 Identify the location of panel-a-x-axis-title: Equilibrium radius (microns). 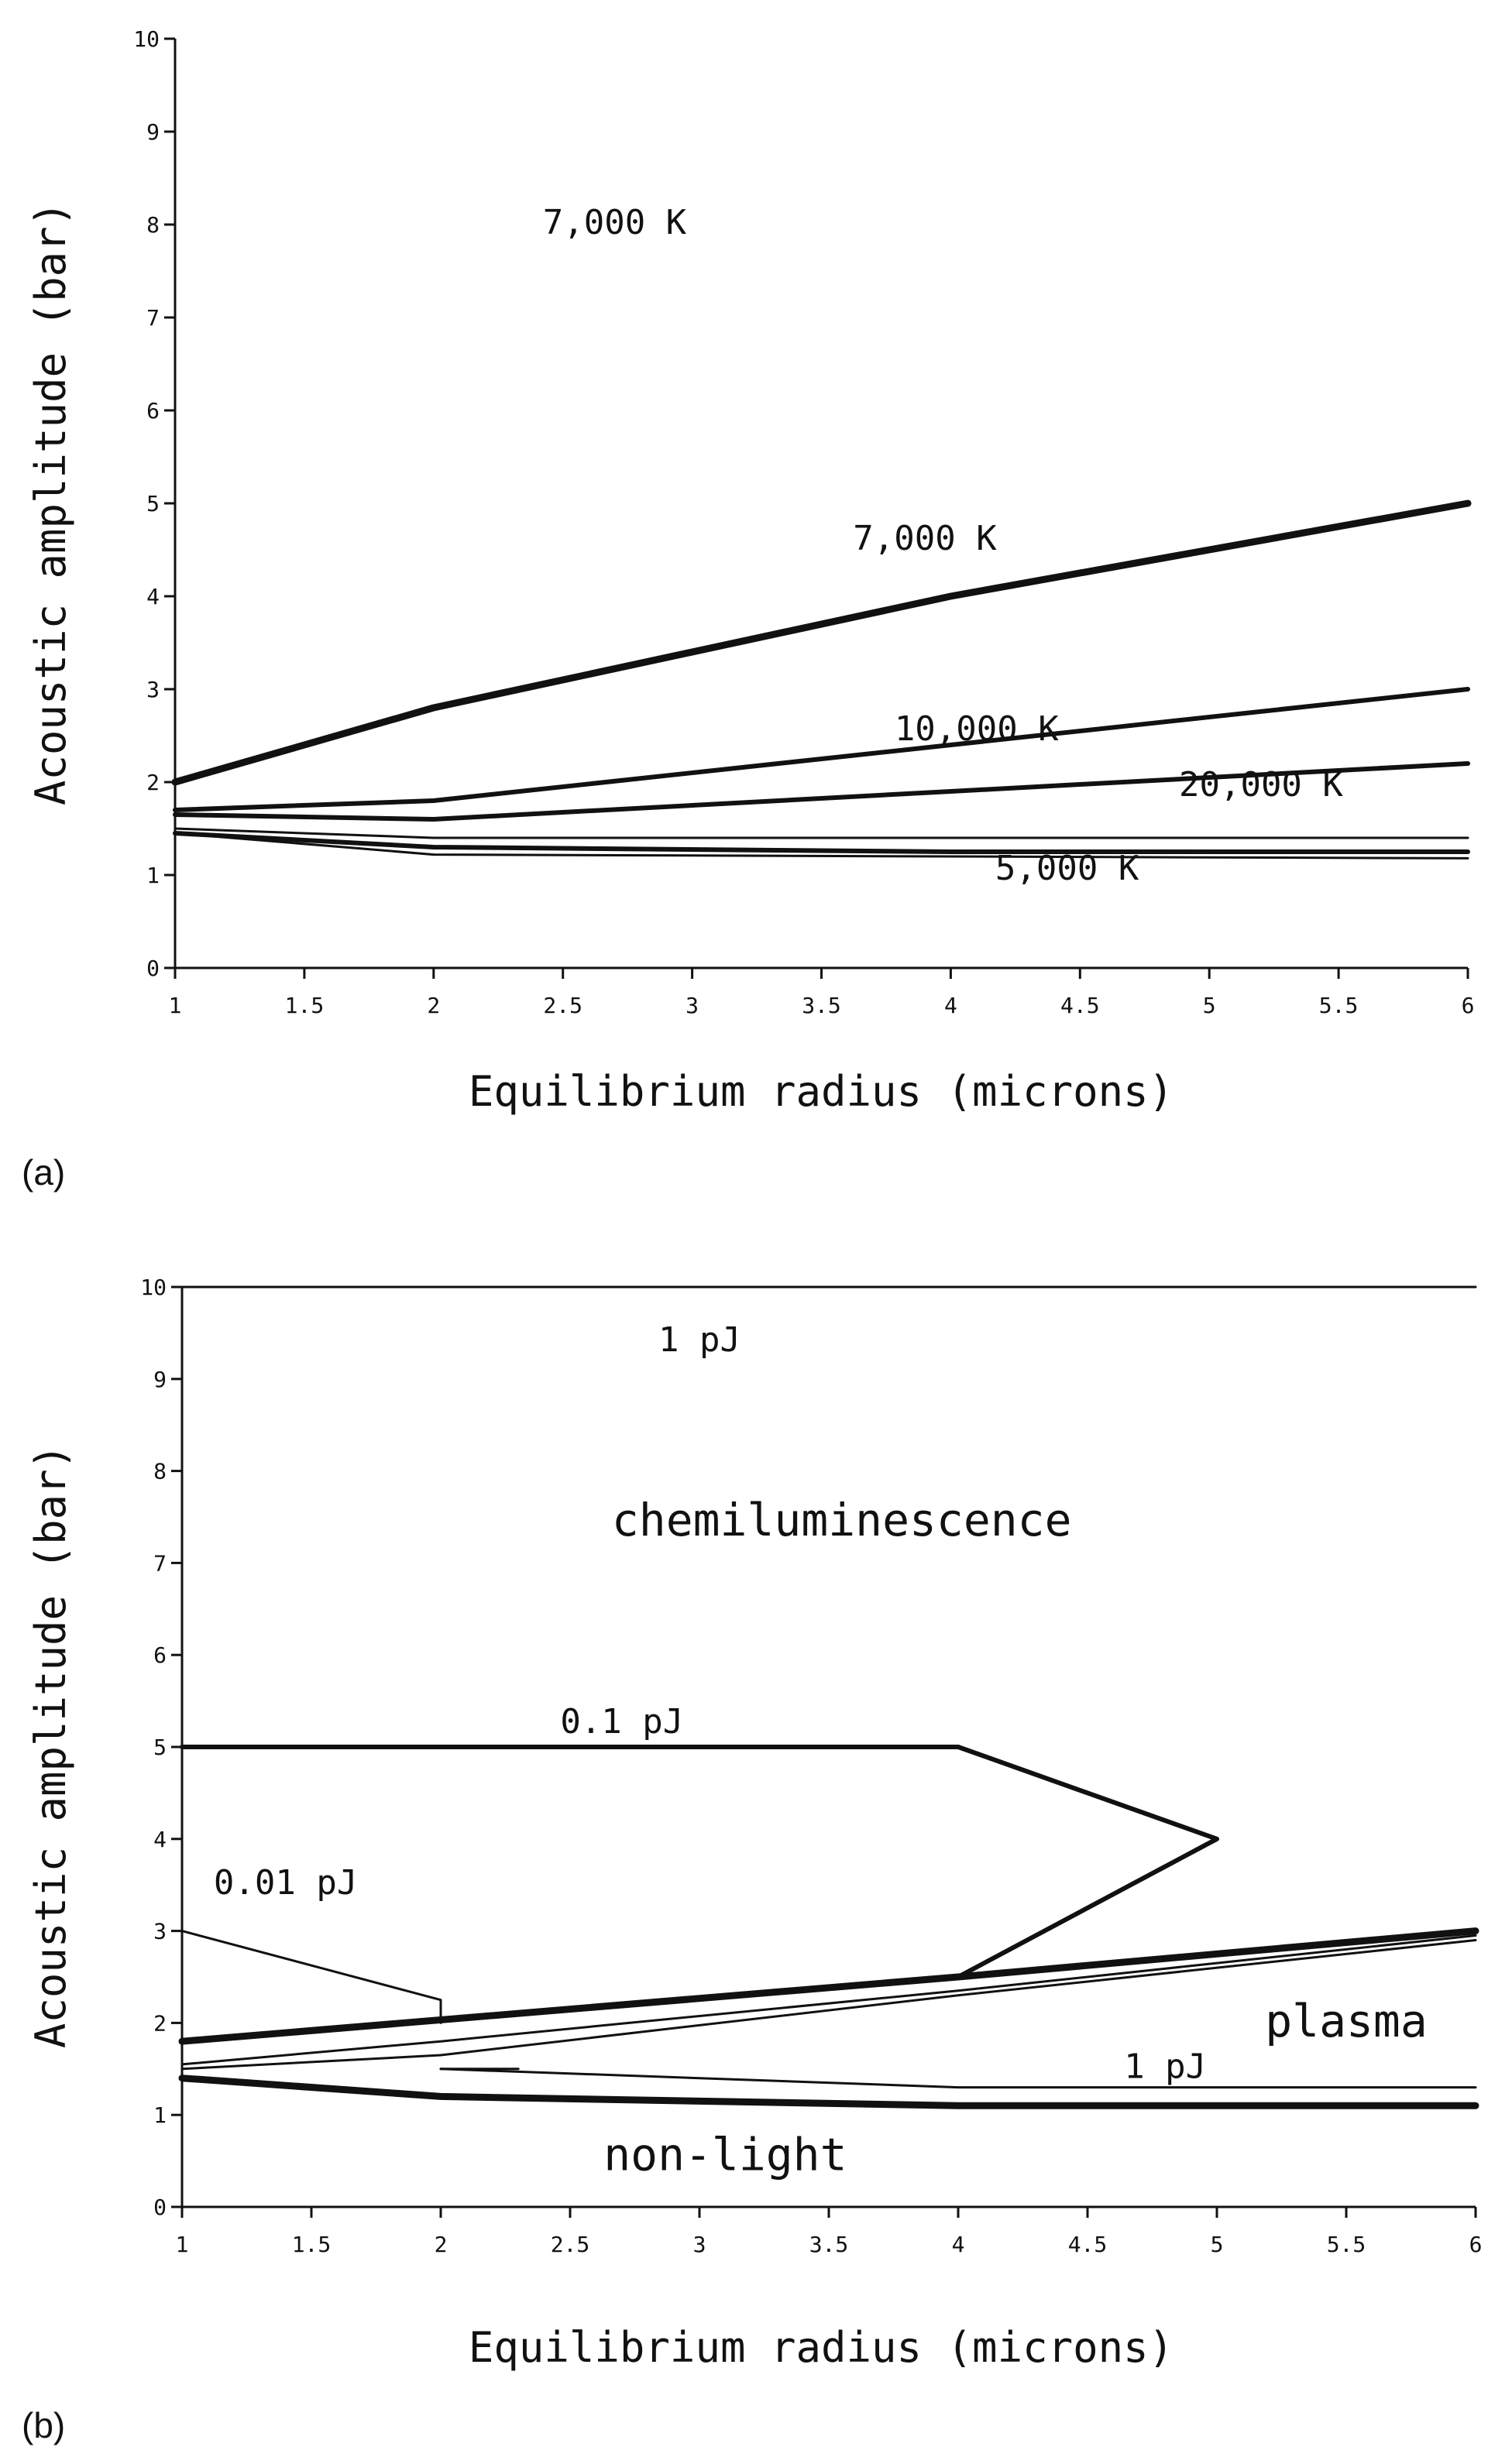
(821, 1091).